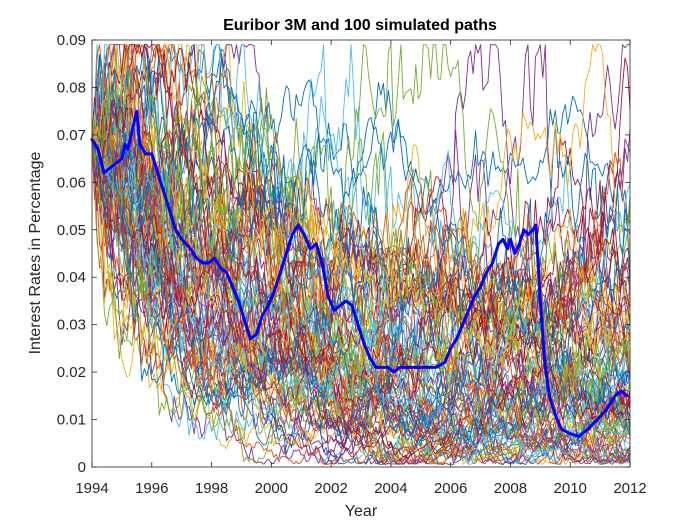 The width and height of the screenshot is (700, 525). What do you see at coordinates (390, 488) in the screenshot?
I see `x-tick-label: 2004` at bounding box center [390, 488].